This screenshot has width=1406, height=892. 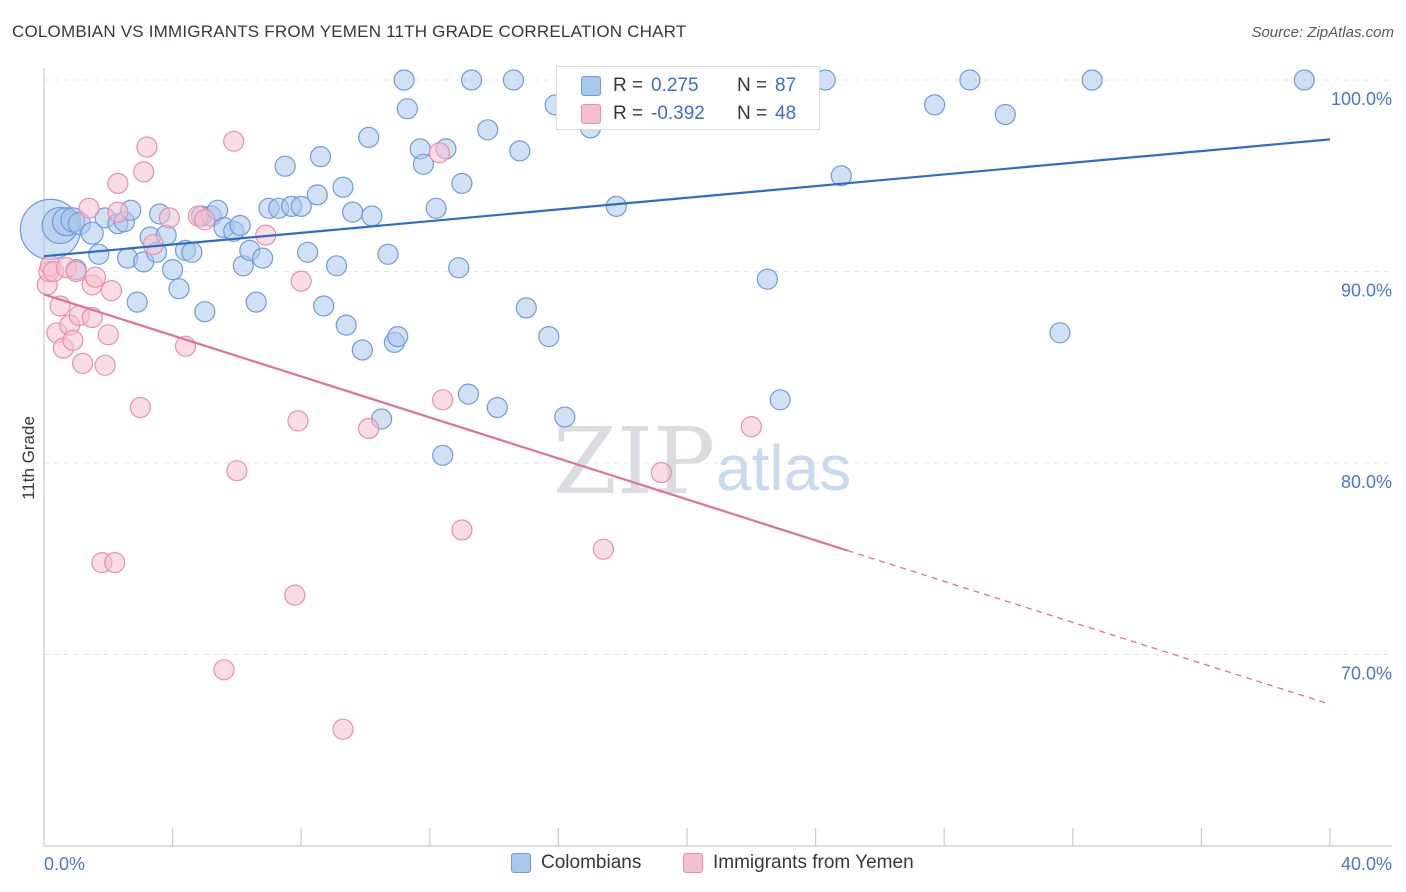 I want to click on legend-r-value: -0.392, so click(x=678, y=113).